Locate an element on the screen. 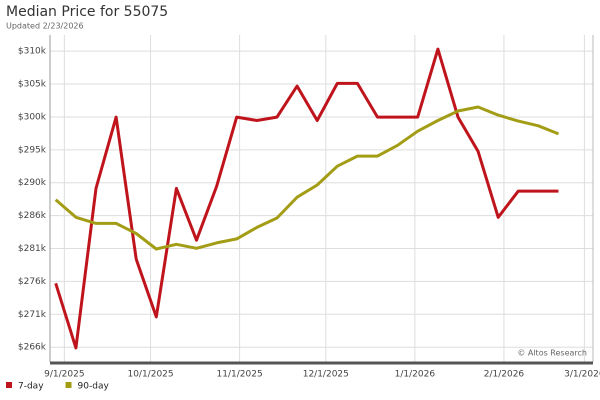 The width and height of the screenshot is (600, 400). x-tick-label: 3/1/2026 is located at coordinates (582, 375).